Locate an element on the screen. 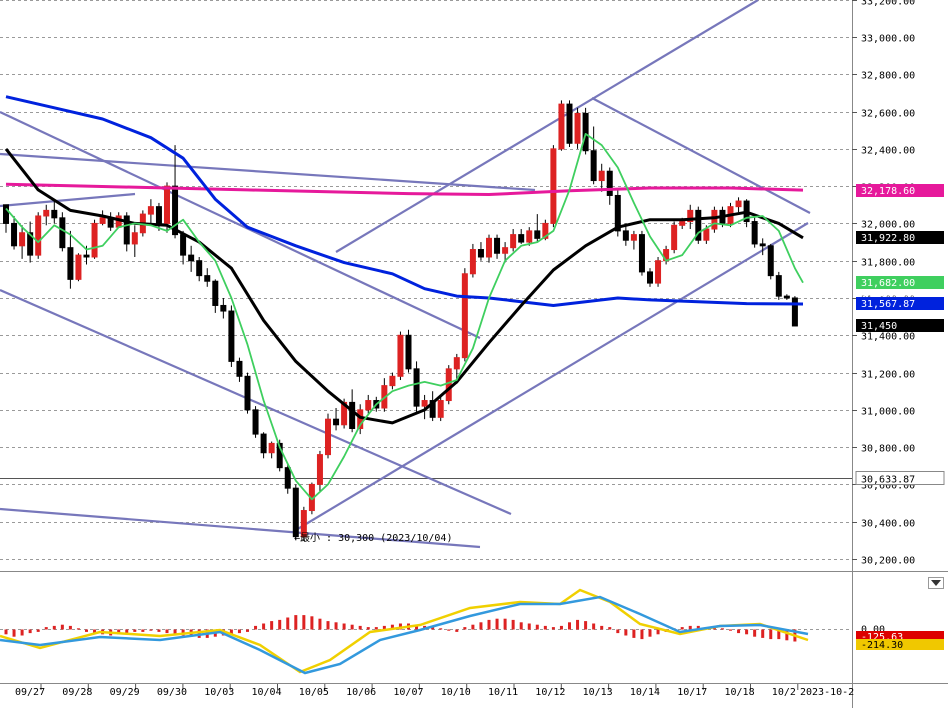 This screenshot has width=948, height=708. date-label: 10/04 is located at coordinates (267, 692).